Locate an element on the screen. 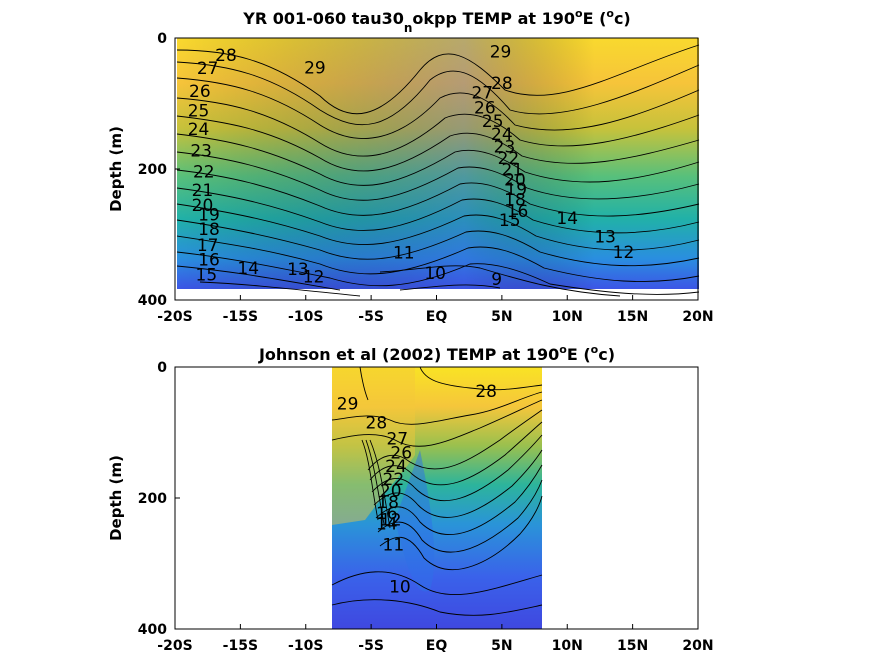  panel-2-yticks: 0 200 400 is located at coordinates (159, 499).